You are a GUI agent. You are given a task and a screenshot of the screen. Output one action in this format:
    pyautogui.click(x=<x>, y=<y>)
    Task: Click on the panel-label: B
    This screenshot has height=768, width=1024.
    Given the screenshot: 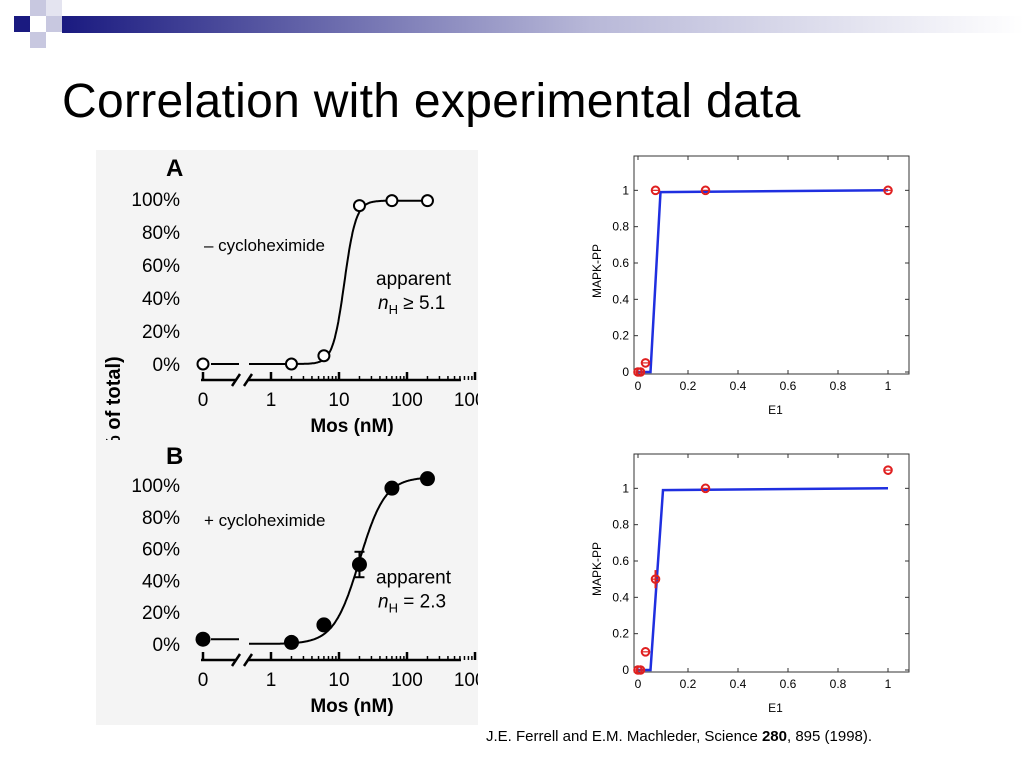 What is the action you would take?
    pyautogui.click(x=174, y=456)
    